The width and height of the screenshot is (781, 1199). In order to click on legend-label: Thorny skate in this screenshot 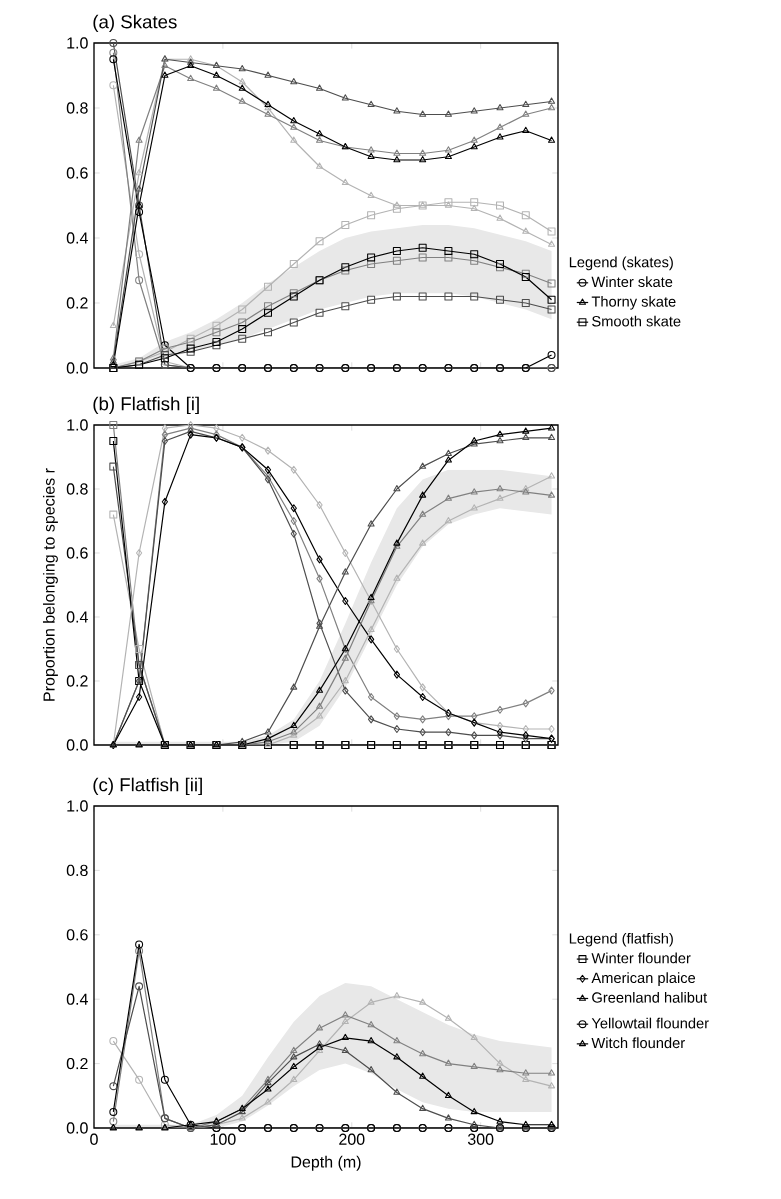, I will do `click(633, 302)`.